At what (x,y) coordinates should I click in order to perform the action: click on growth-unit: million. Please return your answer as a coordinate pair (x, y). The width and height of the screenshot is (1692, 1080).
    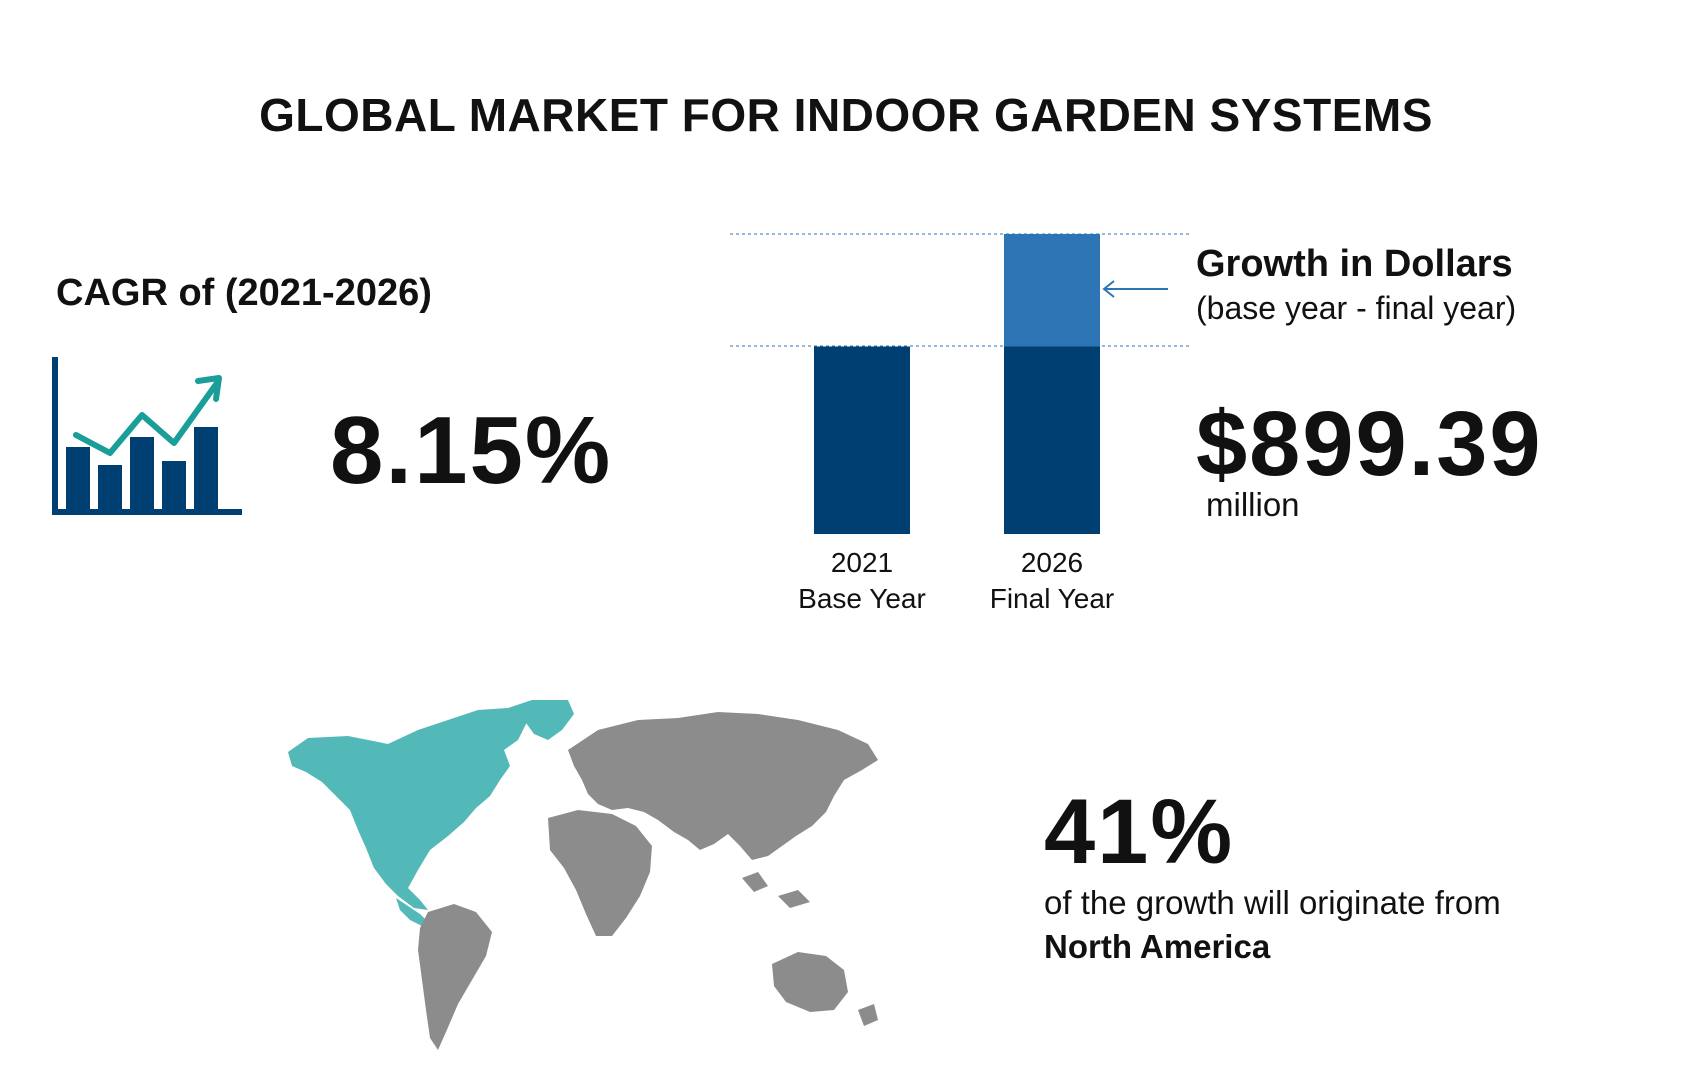
    Looking at the image, I should click on (1253, 504).